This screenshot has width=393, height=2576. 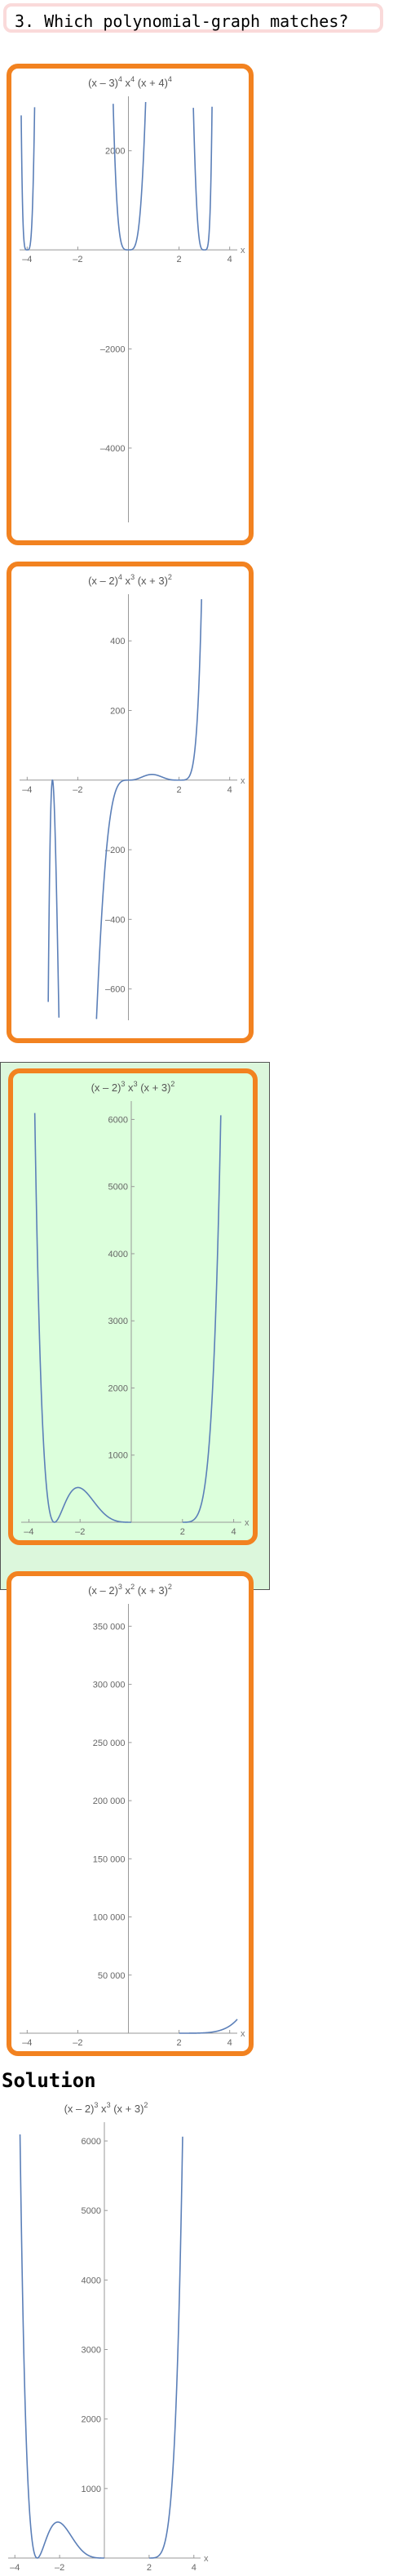 I want to click on y-tick-label: 350 000, so click(x=109, y=1627).